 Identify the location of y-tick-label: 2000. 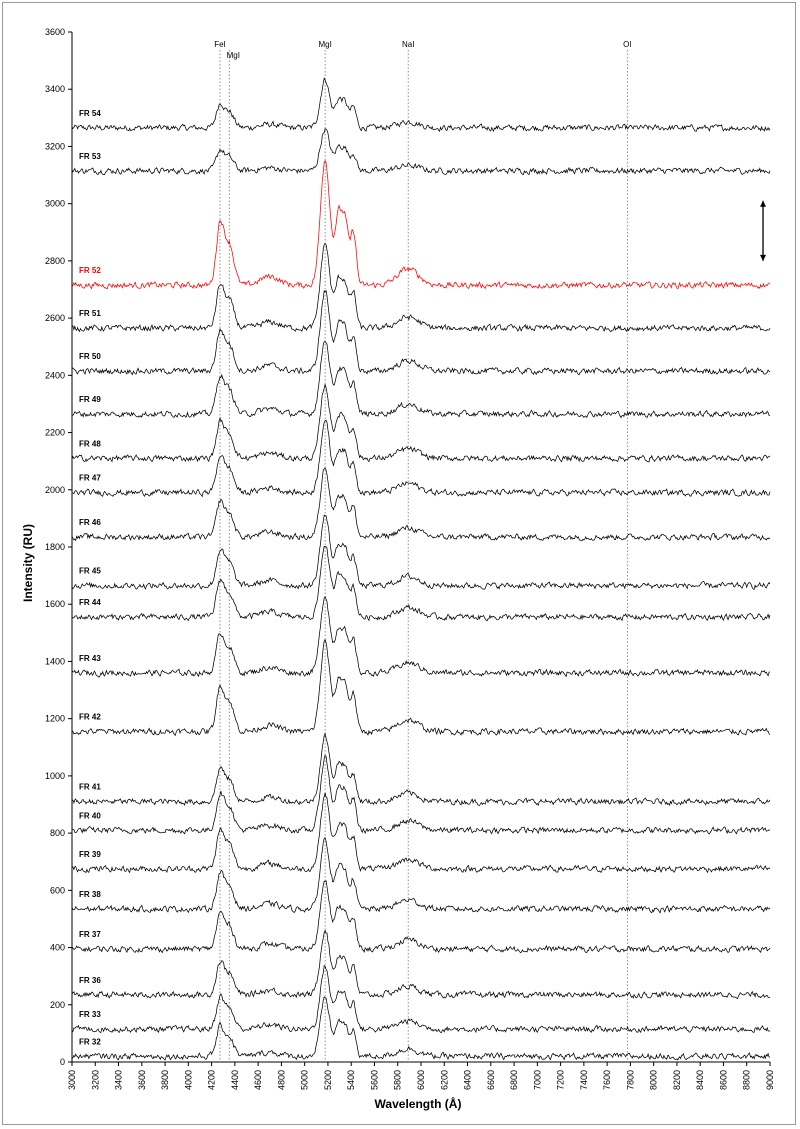
(55, 490).